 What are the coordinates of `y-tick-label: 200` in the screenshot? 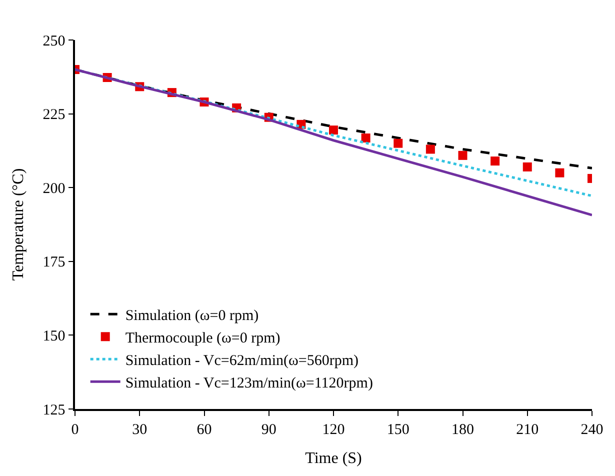 It's located at (54, 188).